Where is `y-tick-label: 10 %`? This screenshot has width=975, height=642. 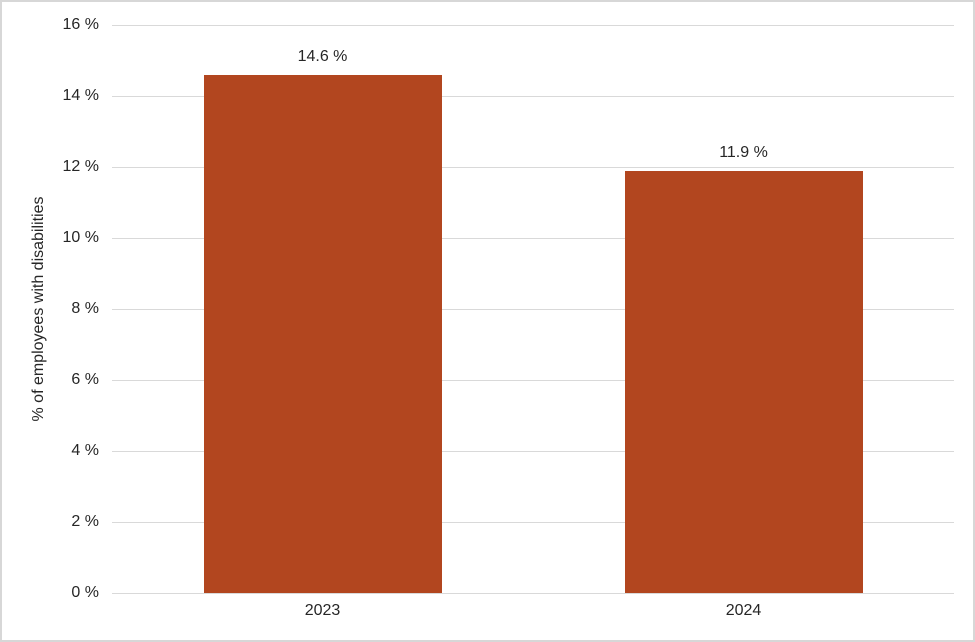 y-tick-label: 10 % is located at coordinates (80, 237).